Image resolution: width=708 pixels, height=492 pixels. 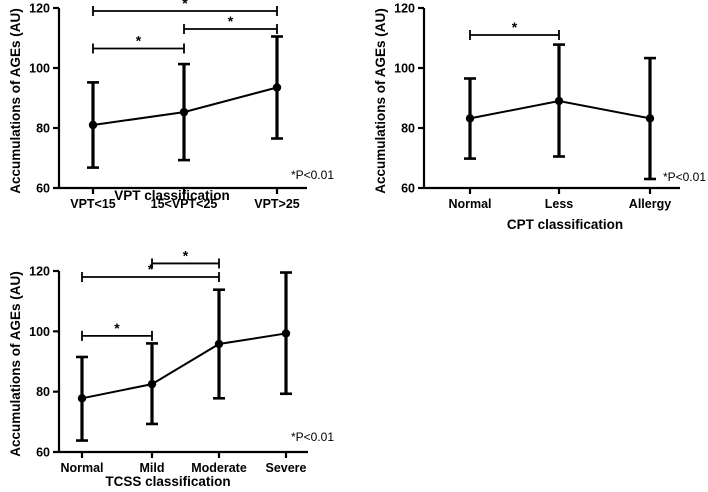 What do you see at coordinates (559, 204) in the screenshot?
I see `x-tick-label: Less` at bounding box center [559, 204].